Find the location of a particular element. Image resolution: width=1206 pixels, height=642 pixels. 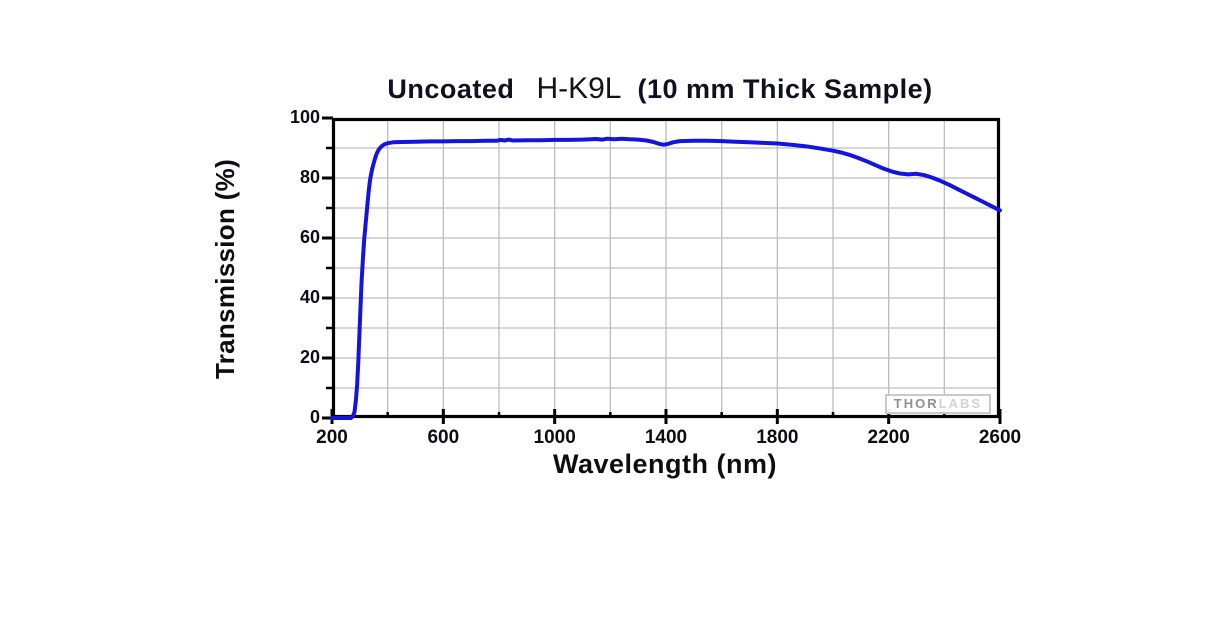

chart-title-material: H-K9L is located at coordinates (579, 88).